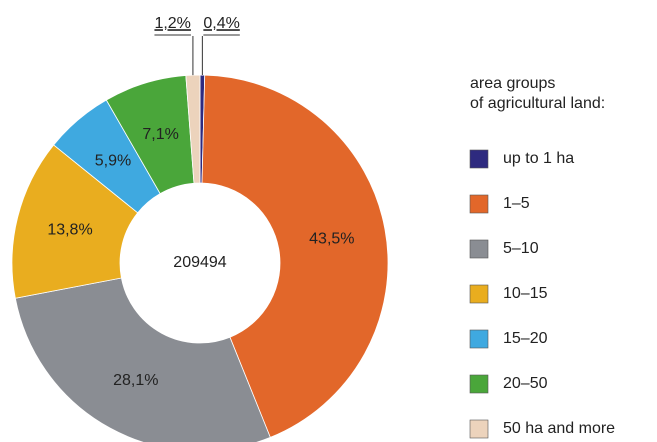 The width and height of the screenshot is (657, 442). I want to click on data-label: 5,9%, so click(113, 160).